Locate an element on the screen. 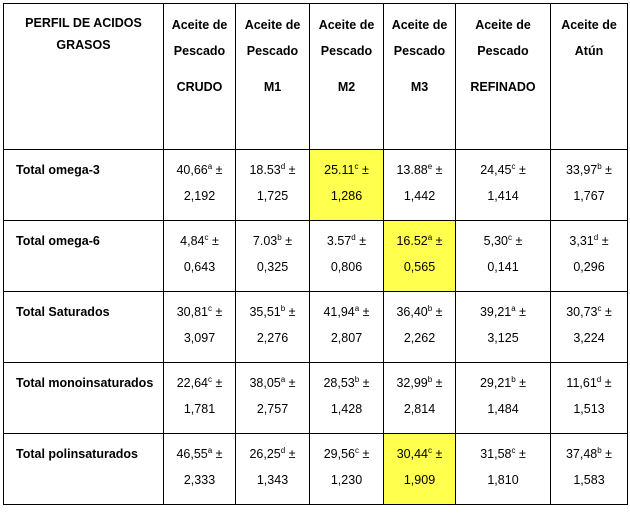 The width and height of the screenshot is (630, 516). mean-value: 33,97 is located at coordinates (581, 170).